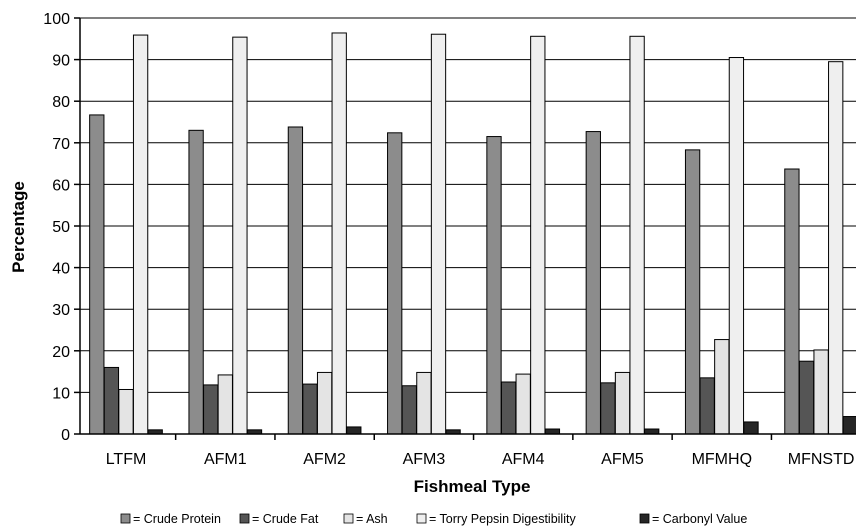 The height and width of the screenshot is (529, 856). I want to click on bar-ltfm-s2, so click(126, 411).